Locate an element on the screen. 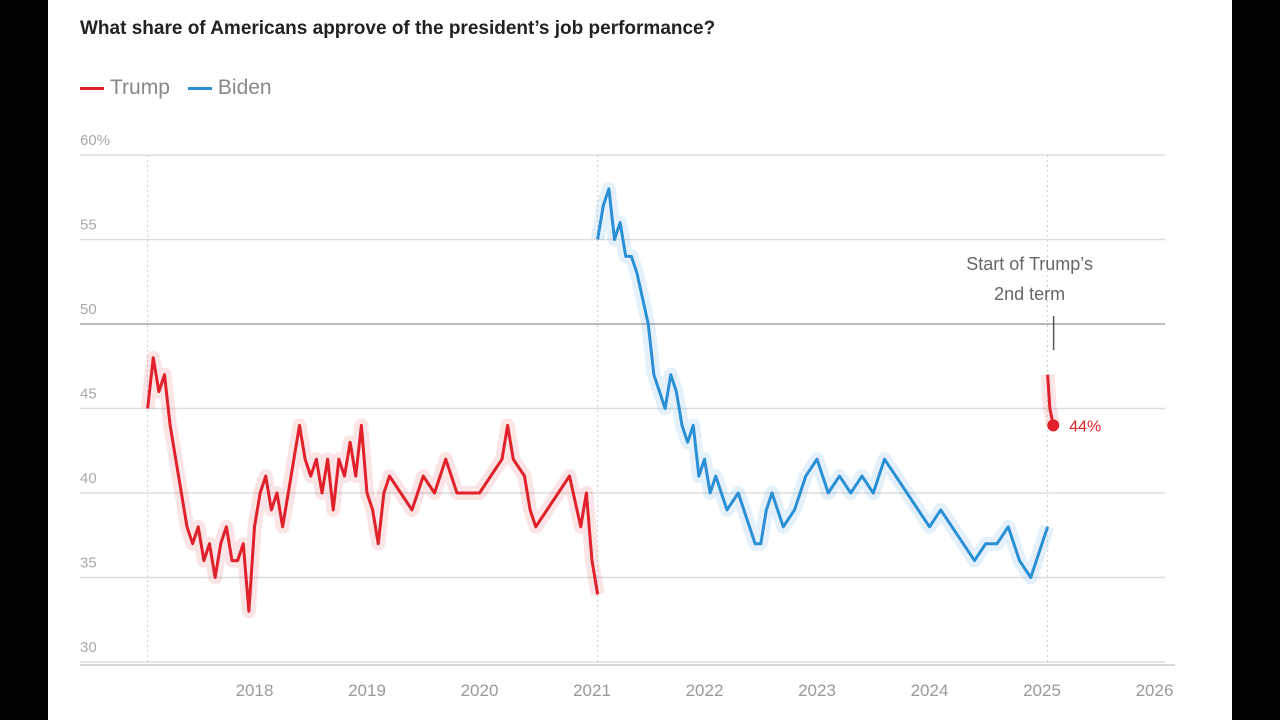  annotation-text: Start of Trump’s is located at coordinates (1029, 264).